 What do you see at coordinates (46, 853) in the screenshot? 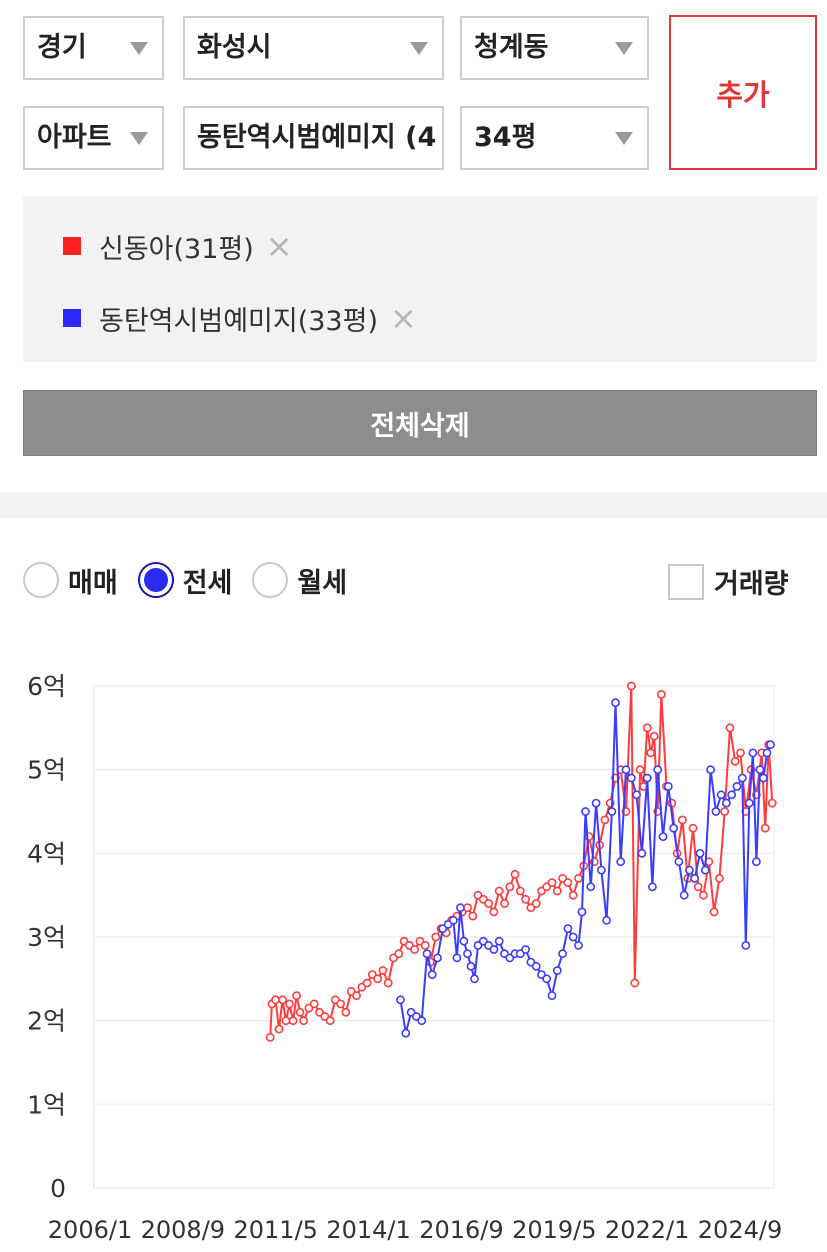
I see `y-tick-label: 4억` at bounding box center [46, 853].